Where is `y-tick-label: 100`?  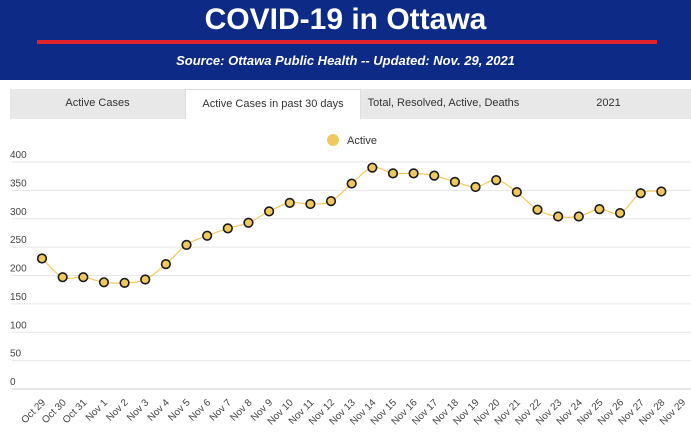
y-tick-label: 100 is located at coordinates (18, 325).